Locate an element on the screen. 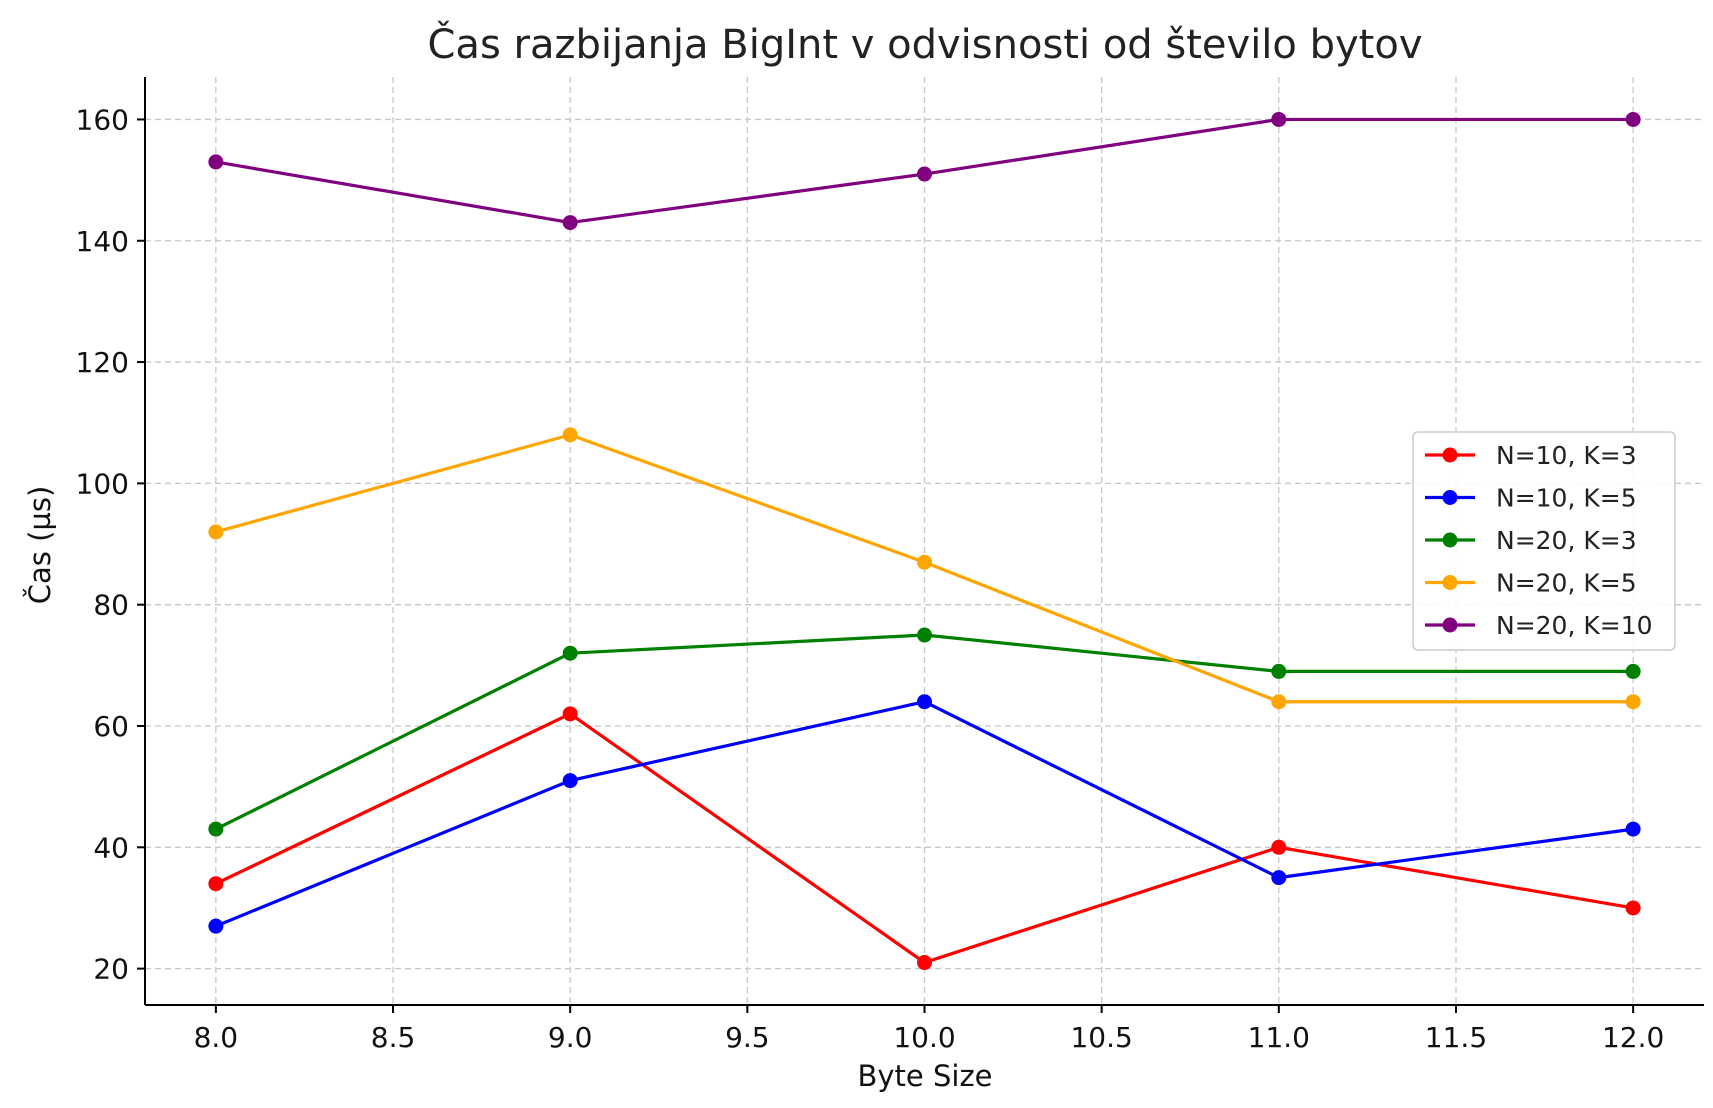 This screenshot has height=1108, width=1713. x-tick-label: 9.0 is located at coordinates (570, 1037).